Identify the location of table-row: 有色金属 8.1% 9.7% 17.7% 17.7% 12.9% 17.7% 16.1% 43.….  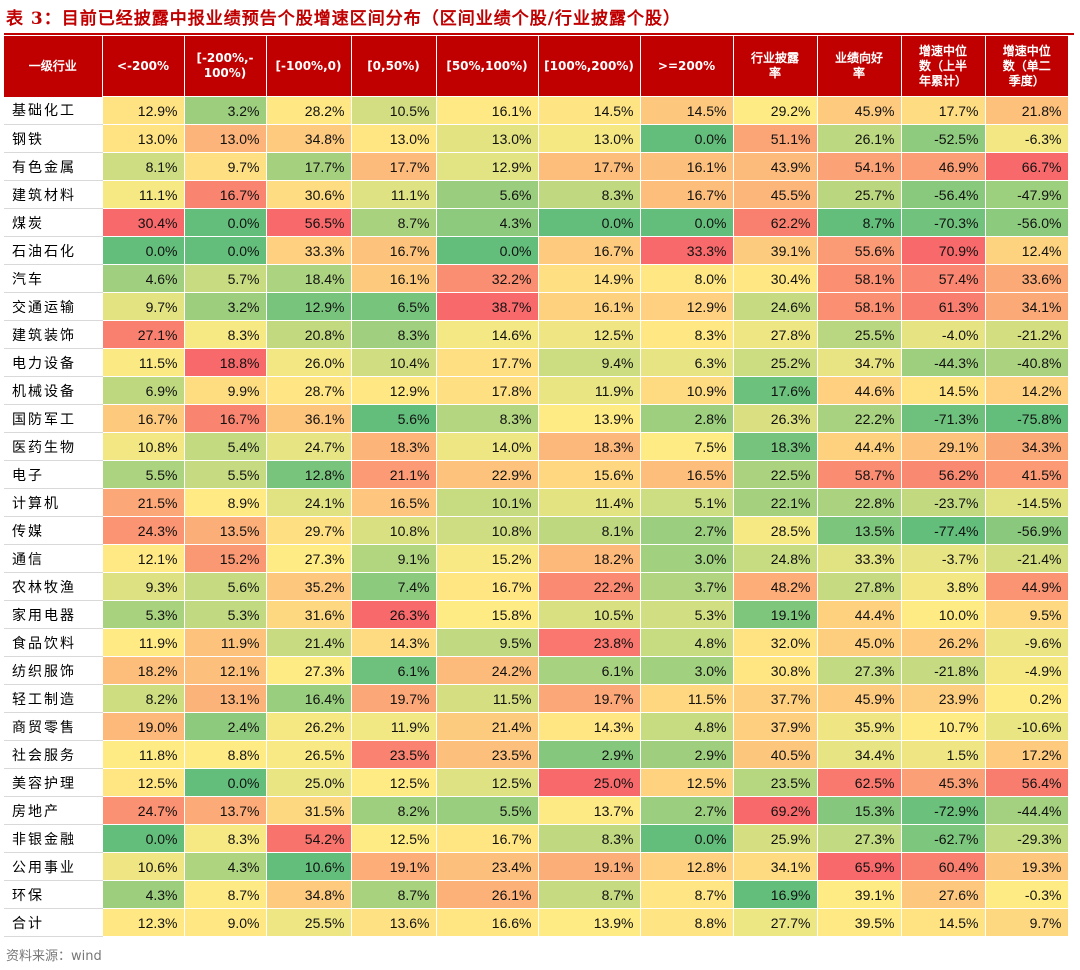
(536, 166).